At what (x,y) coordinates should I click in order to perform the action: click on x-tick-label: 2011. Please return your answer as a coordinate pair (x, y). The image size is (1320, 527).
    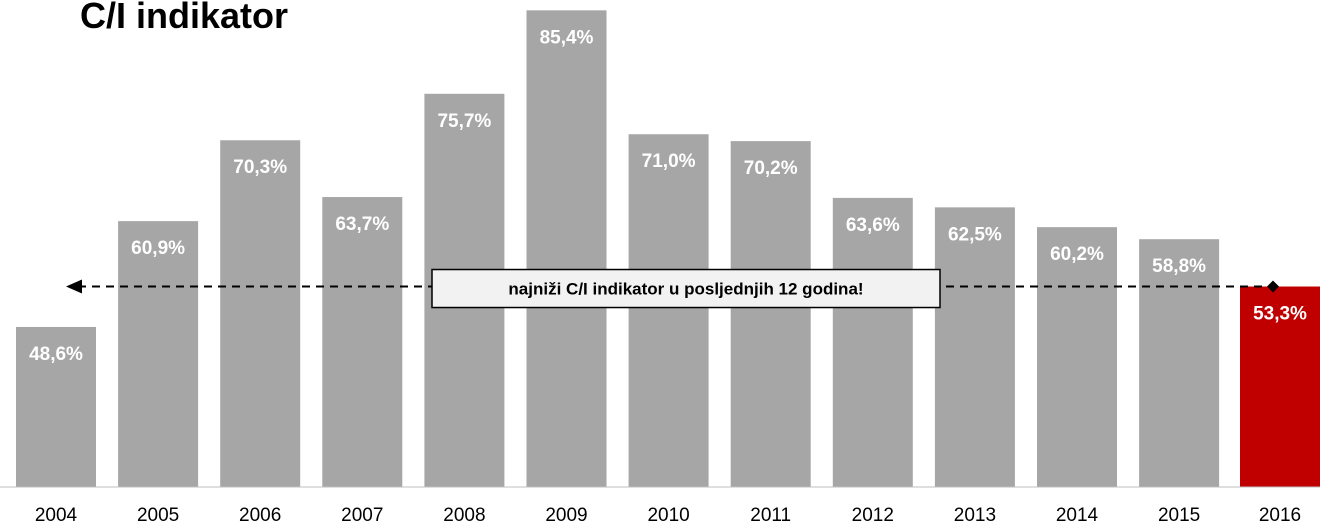
    Looking at the image, I should click on (770, 515).